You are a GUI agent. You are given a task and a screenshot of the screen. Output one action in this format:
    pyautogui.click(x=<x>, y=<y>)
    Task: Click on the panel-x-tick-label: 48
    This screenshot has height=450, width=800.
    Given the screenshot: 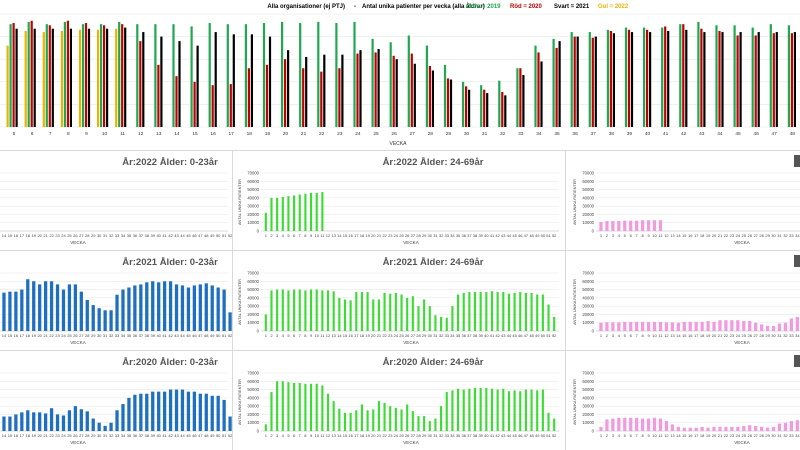 What is the action you would take?
    pyautogui.click(x=206, y=435)
    